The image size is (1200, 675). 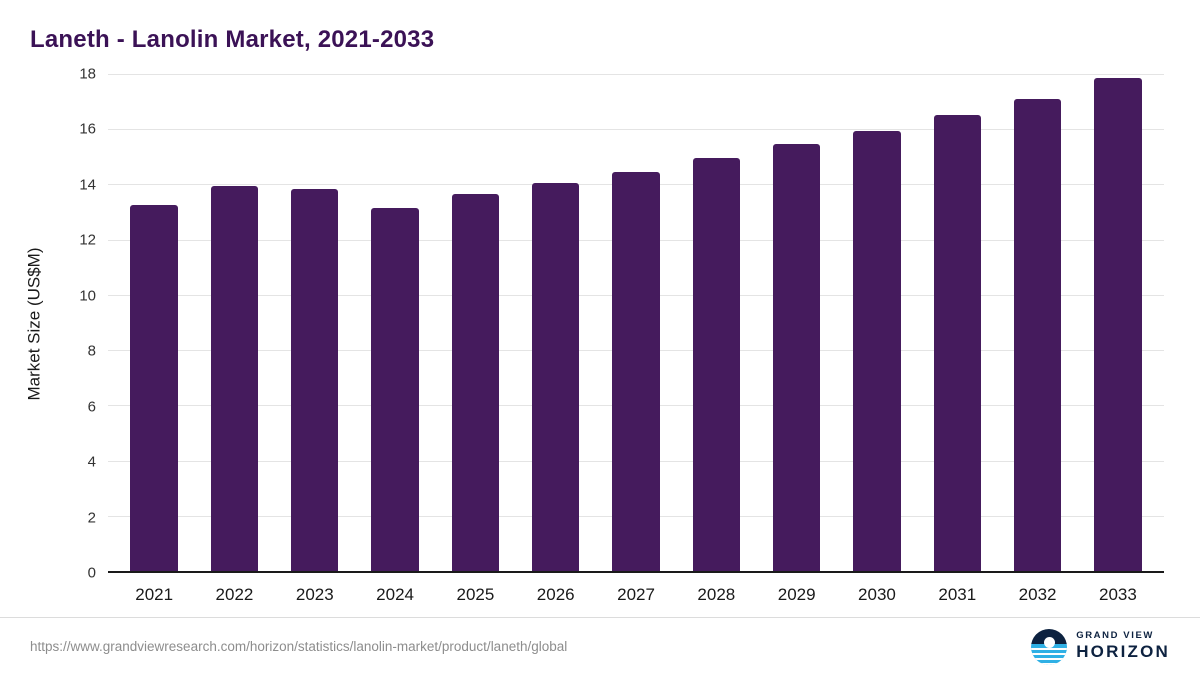 What do you see at coordinates (556, 377) in the screenshot?
I see `bar-2026` at bounding box center [556, 377].